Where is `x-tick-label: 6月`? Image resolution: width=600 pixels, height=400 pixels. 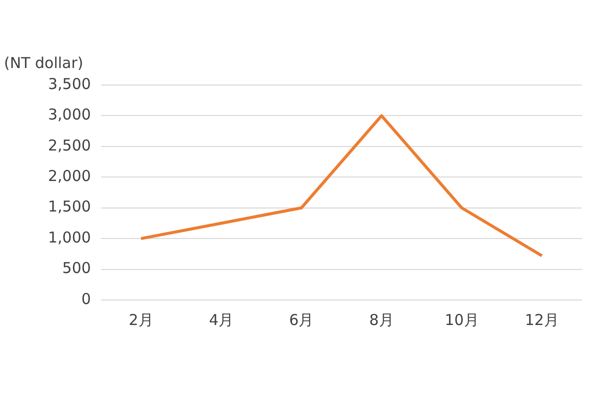 x-tick-label: 6月 is located at coordinates (301, 319).